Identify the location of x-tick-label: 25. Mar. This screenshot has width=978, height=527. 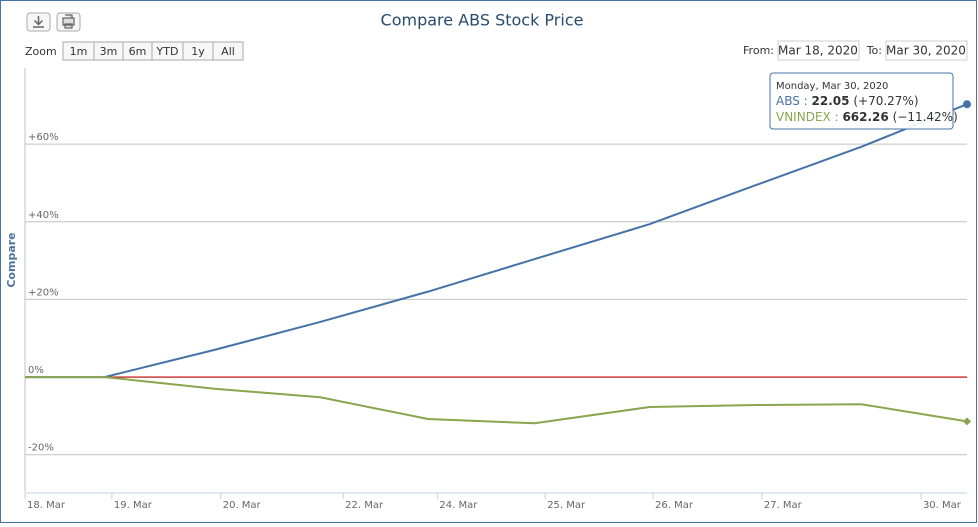
(566, 505).